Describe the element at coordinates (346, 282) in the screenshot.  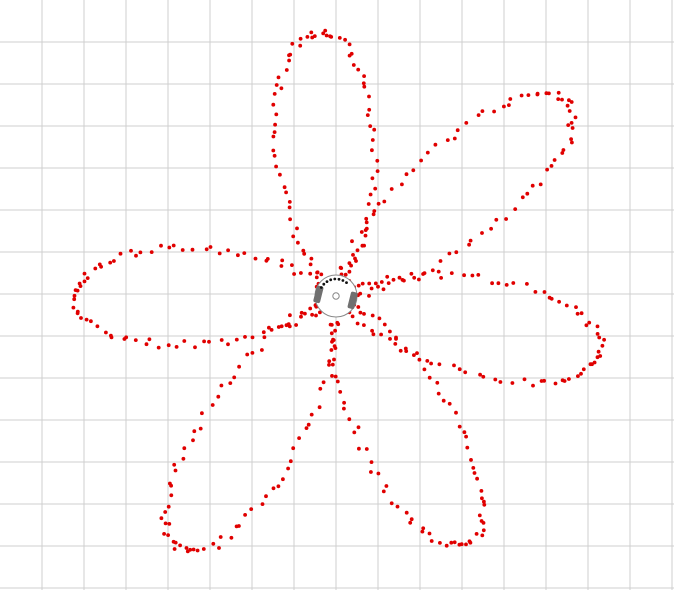
I see `robot-sensor` at that location.